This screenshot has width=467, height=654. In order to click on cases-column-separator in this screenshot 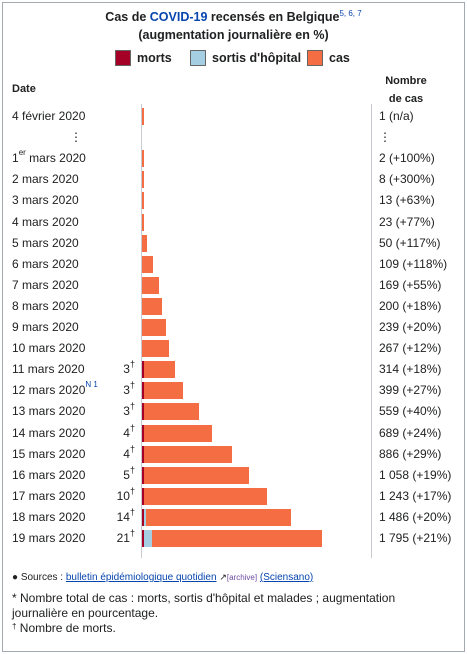, I will do `click(371, 331)`.